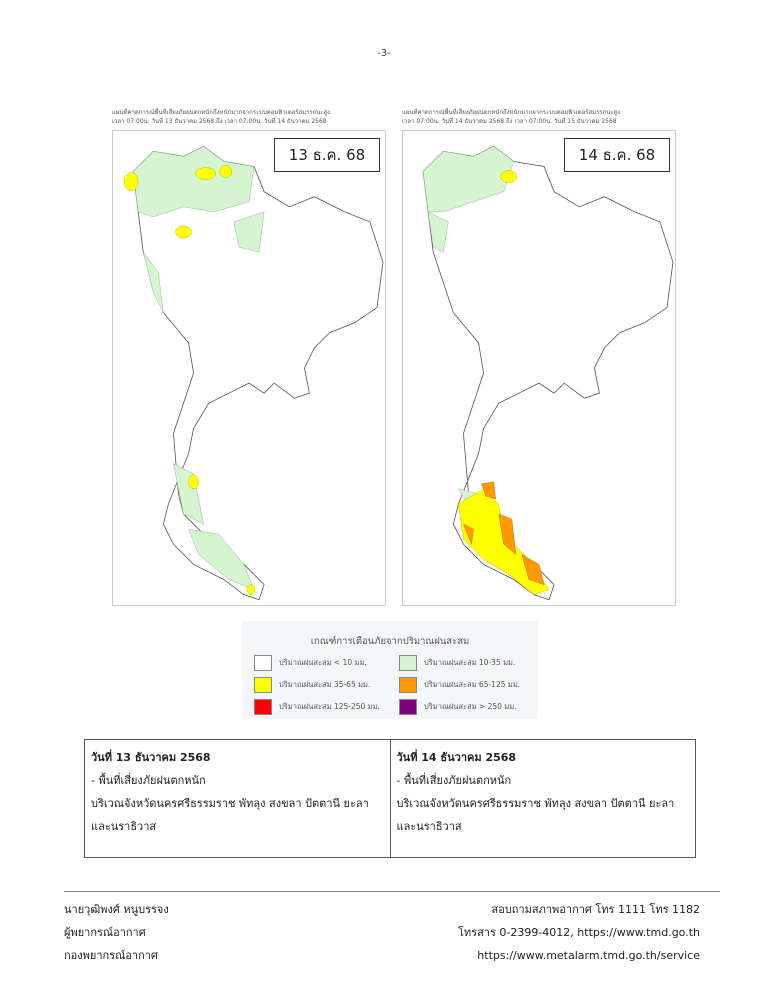  Describe the element at coordinates (111, 955) in the screenshot. I see `division-name: กองพยากรณ์อากาศ` at that location.